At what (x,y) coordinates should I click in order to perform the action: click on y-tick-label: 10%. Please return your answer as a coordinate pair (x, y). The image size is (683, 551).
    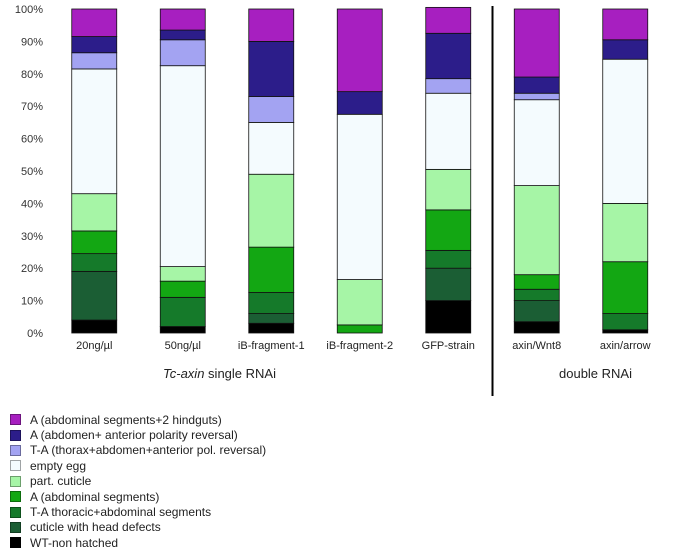
    Looking at the image, I should click on (32, 302).